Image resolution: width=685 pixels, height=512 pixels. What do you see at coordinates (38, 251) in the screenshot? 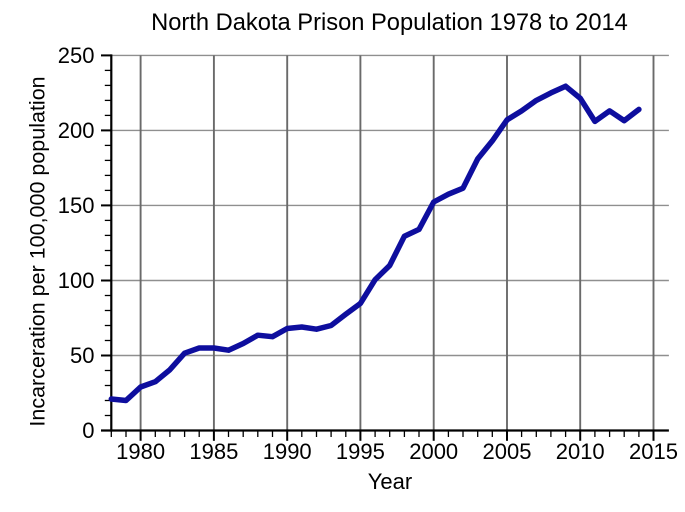
I see `svg-text:Incarceration per 100,000 popu: Incarceration per 100,000 population` at bounding box center [38, 251].